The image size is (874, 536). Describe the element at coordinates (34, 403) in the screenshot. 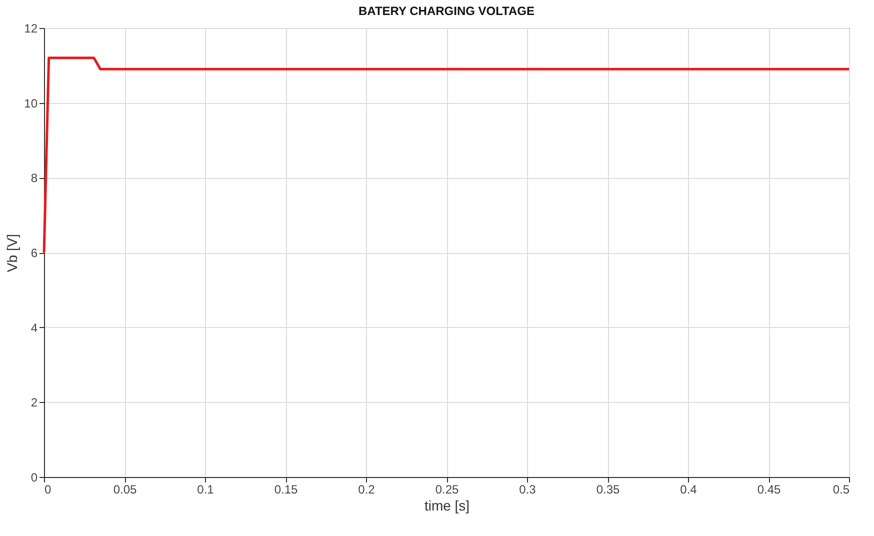

I see `y-tick-label: 2` at that location.